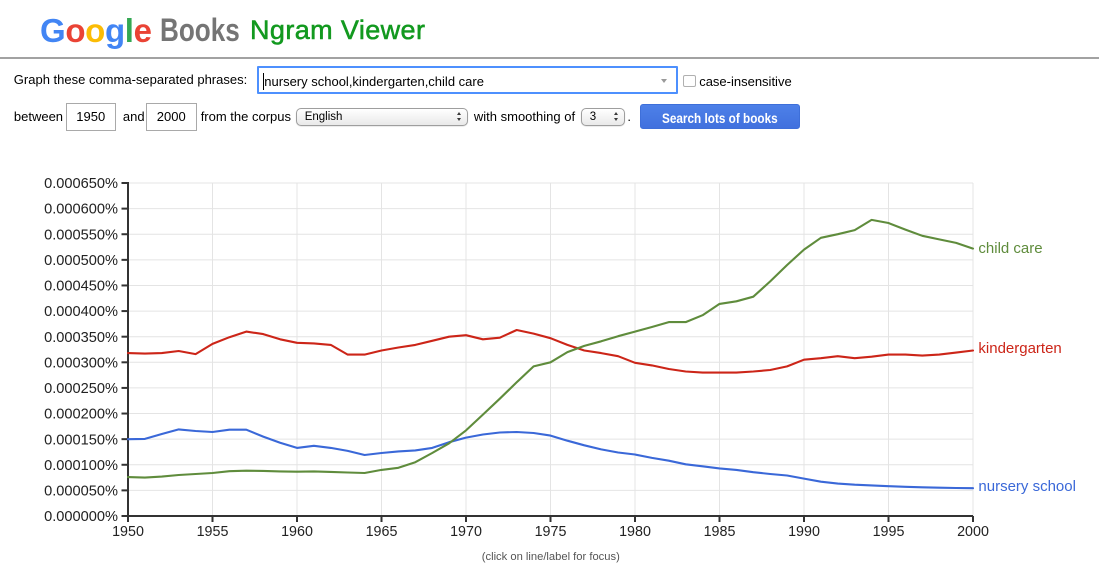 The height and width of the screenshot is (567, 1099). What do you see at coordinates (128, 532) in the screenshot?
I see `svg-text: 1950` at bounding box center [128, 532].